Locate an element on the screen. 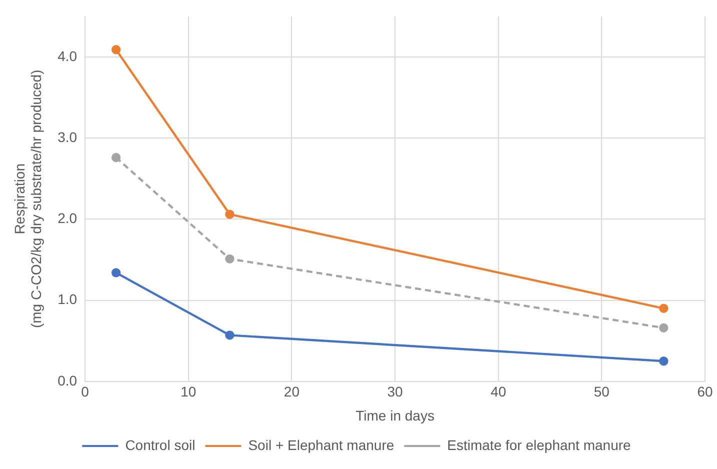  y-tick-label: 4.0 is located at coordinates (68, 56).